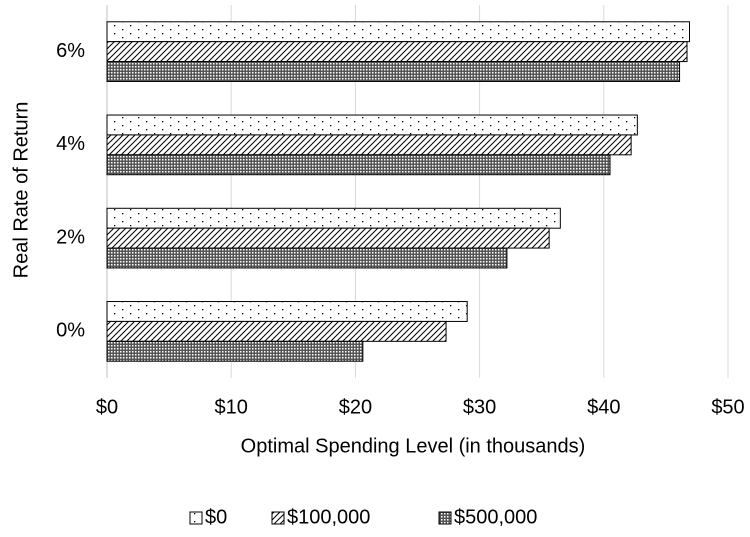 The height and width of the screenshot is (537, 750). Describe the element at coordinates (107, 407) in the screenshot. I see `x-tick-label: $0` at that location.